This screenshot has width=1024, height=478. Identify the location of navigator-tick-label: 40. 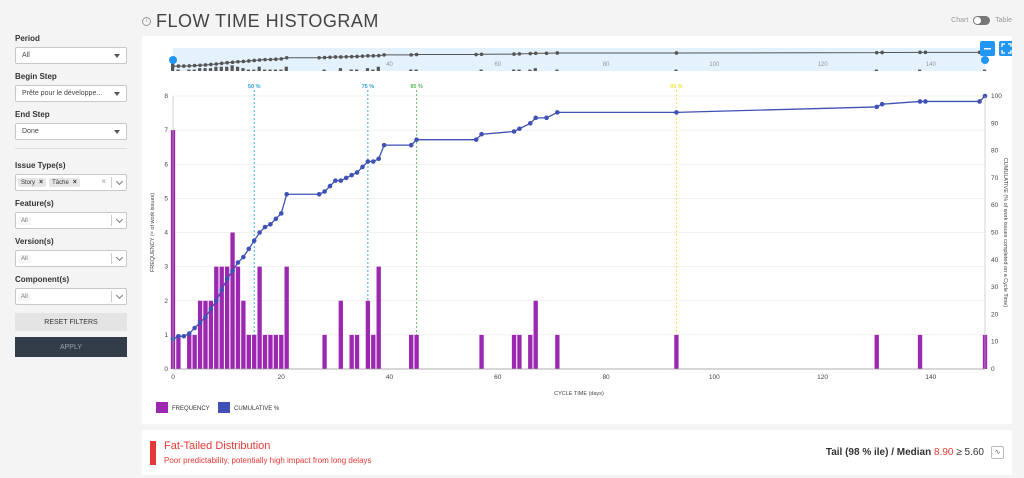
(389, 65).